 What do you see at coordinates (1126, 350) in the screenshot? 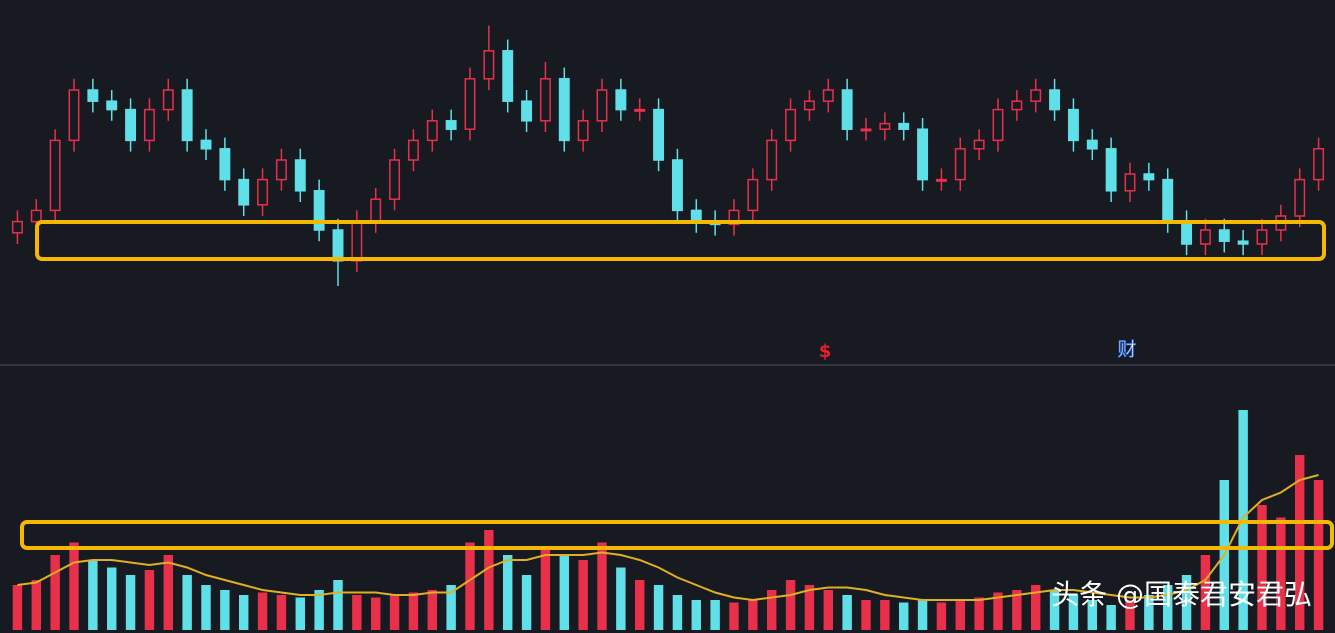
I see `event-marker: 财` at bounding box center [1126, 350].